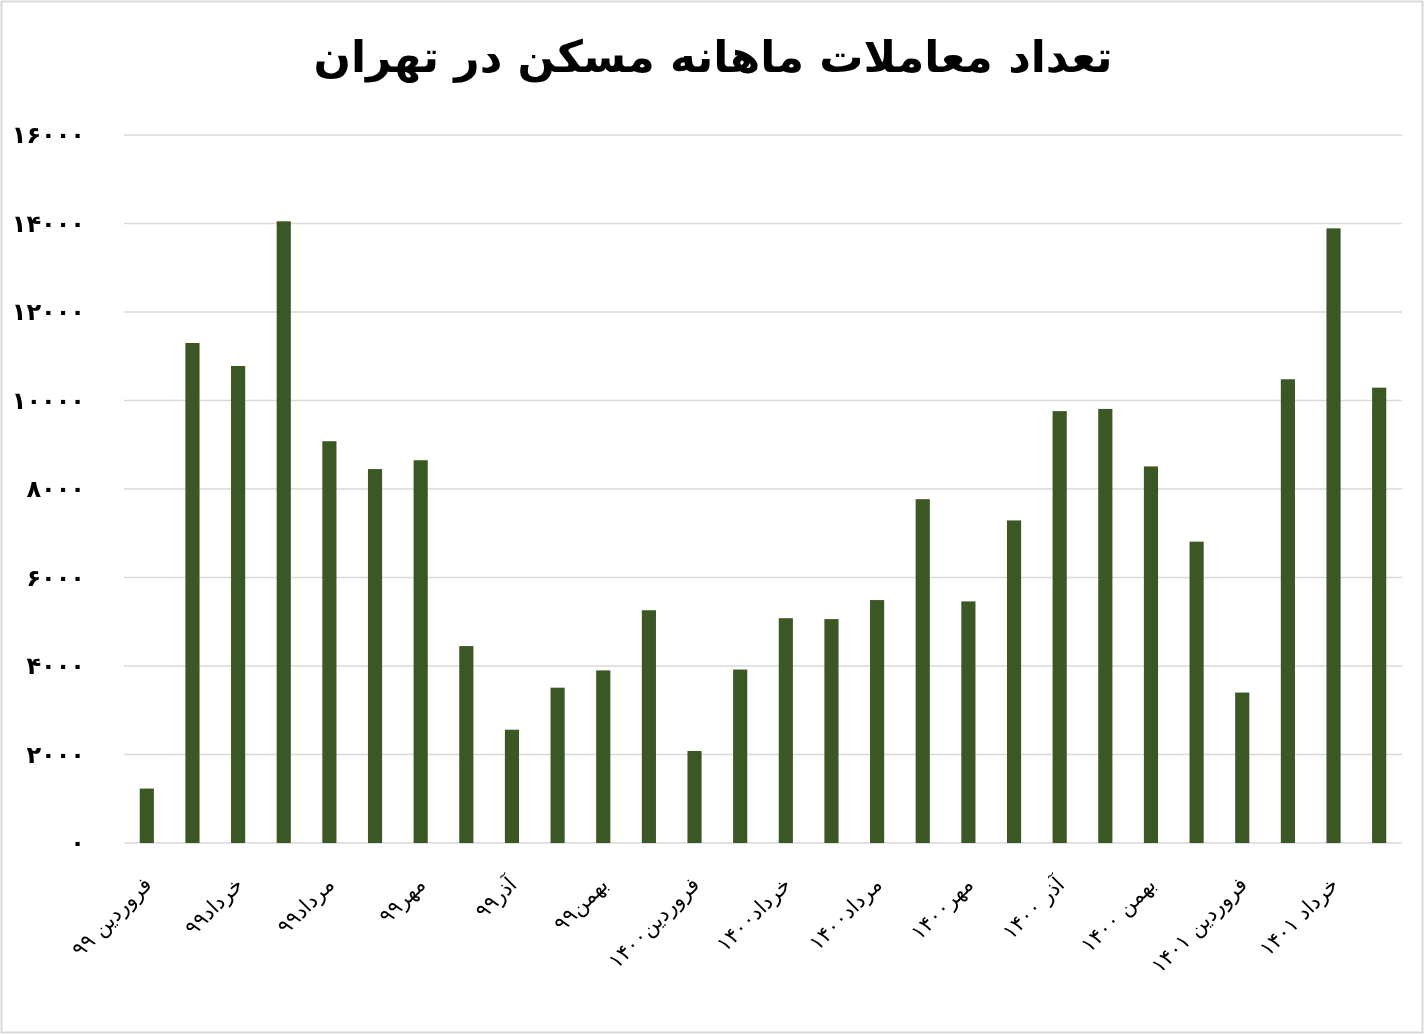 The width and height of the screenshot is (1424, 1034). Describe the element at coordinates (213, 906) in the screenshot. I see `x-tick-label: خرداد۹۹` at that location.